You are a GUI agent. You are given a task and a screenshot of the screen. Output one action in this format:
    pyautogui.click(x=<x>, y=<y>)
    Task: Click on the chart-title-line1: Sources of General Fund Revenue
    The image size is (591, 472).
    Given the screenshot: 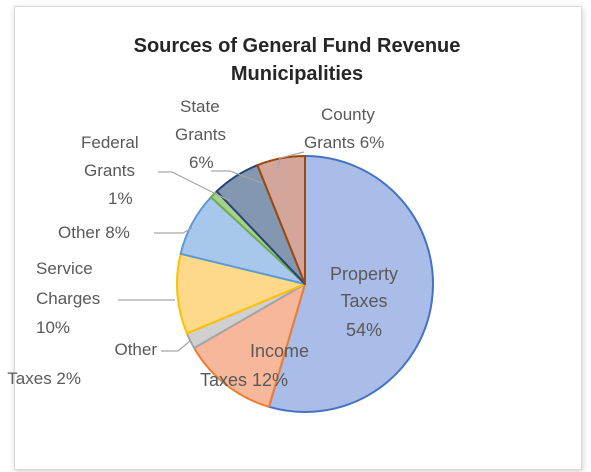 What is the action you would take?
    pyautogui.click(x=297, y=46)
    